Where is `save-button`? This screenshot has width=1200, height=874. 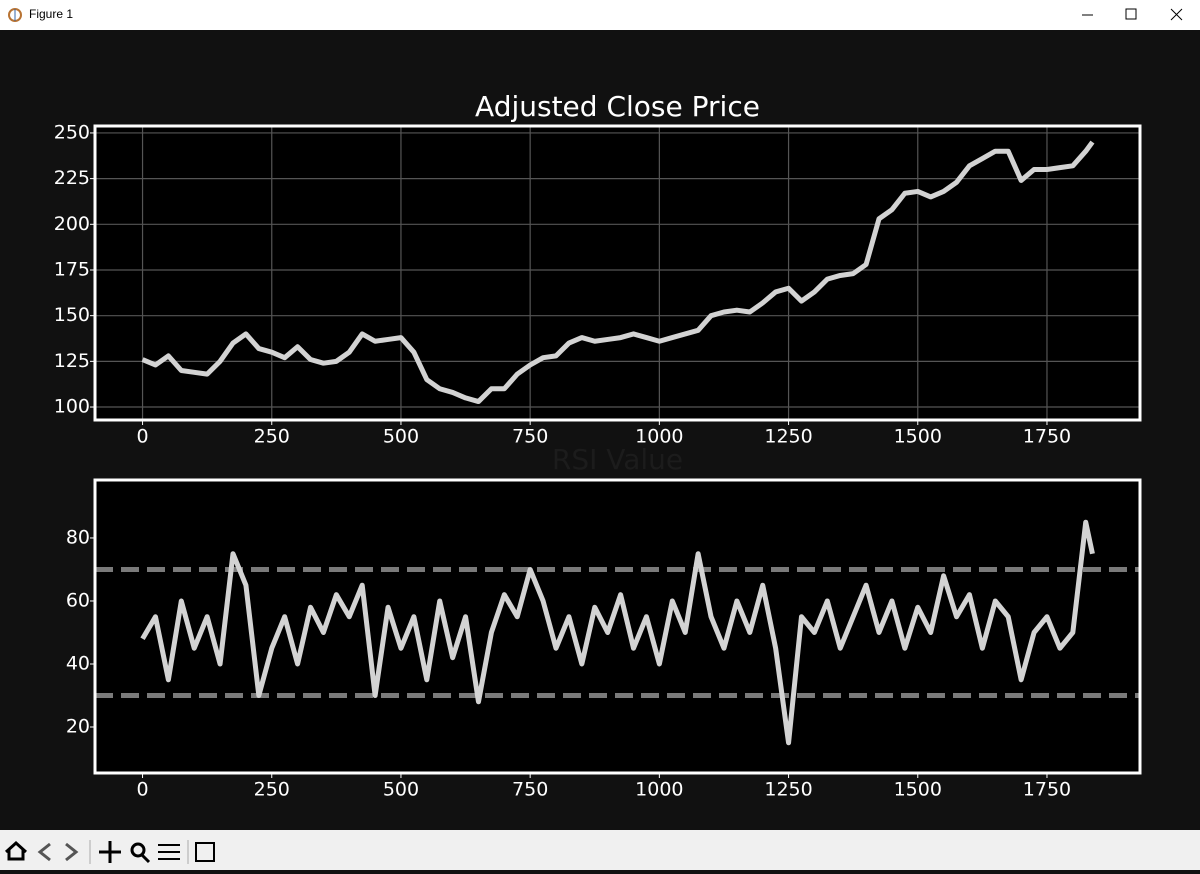
save-button is located at coordinates (205, 852).